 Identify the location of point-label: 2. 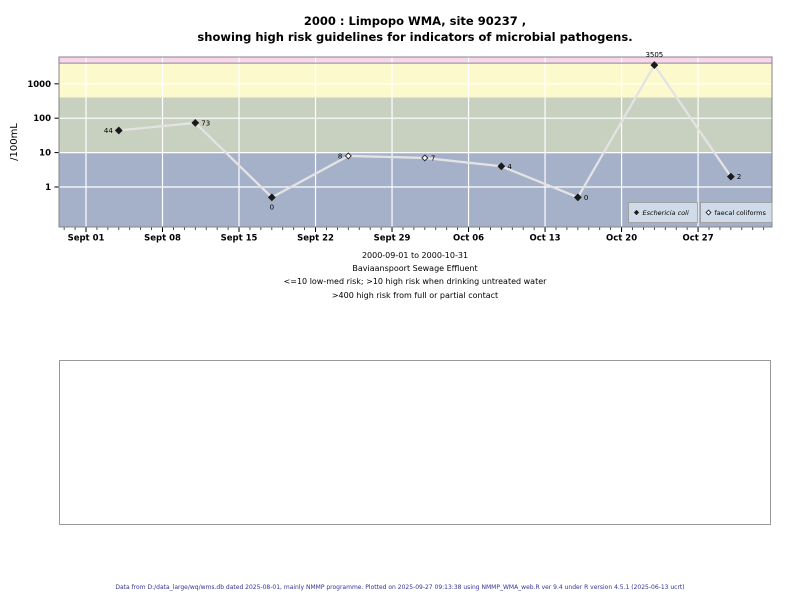
(739, 177).